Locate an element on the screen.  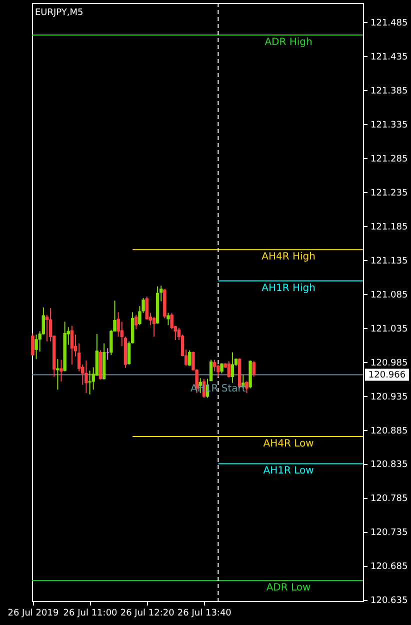
series-label: ADR High is located at coordinates (288, 42).